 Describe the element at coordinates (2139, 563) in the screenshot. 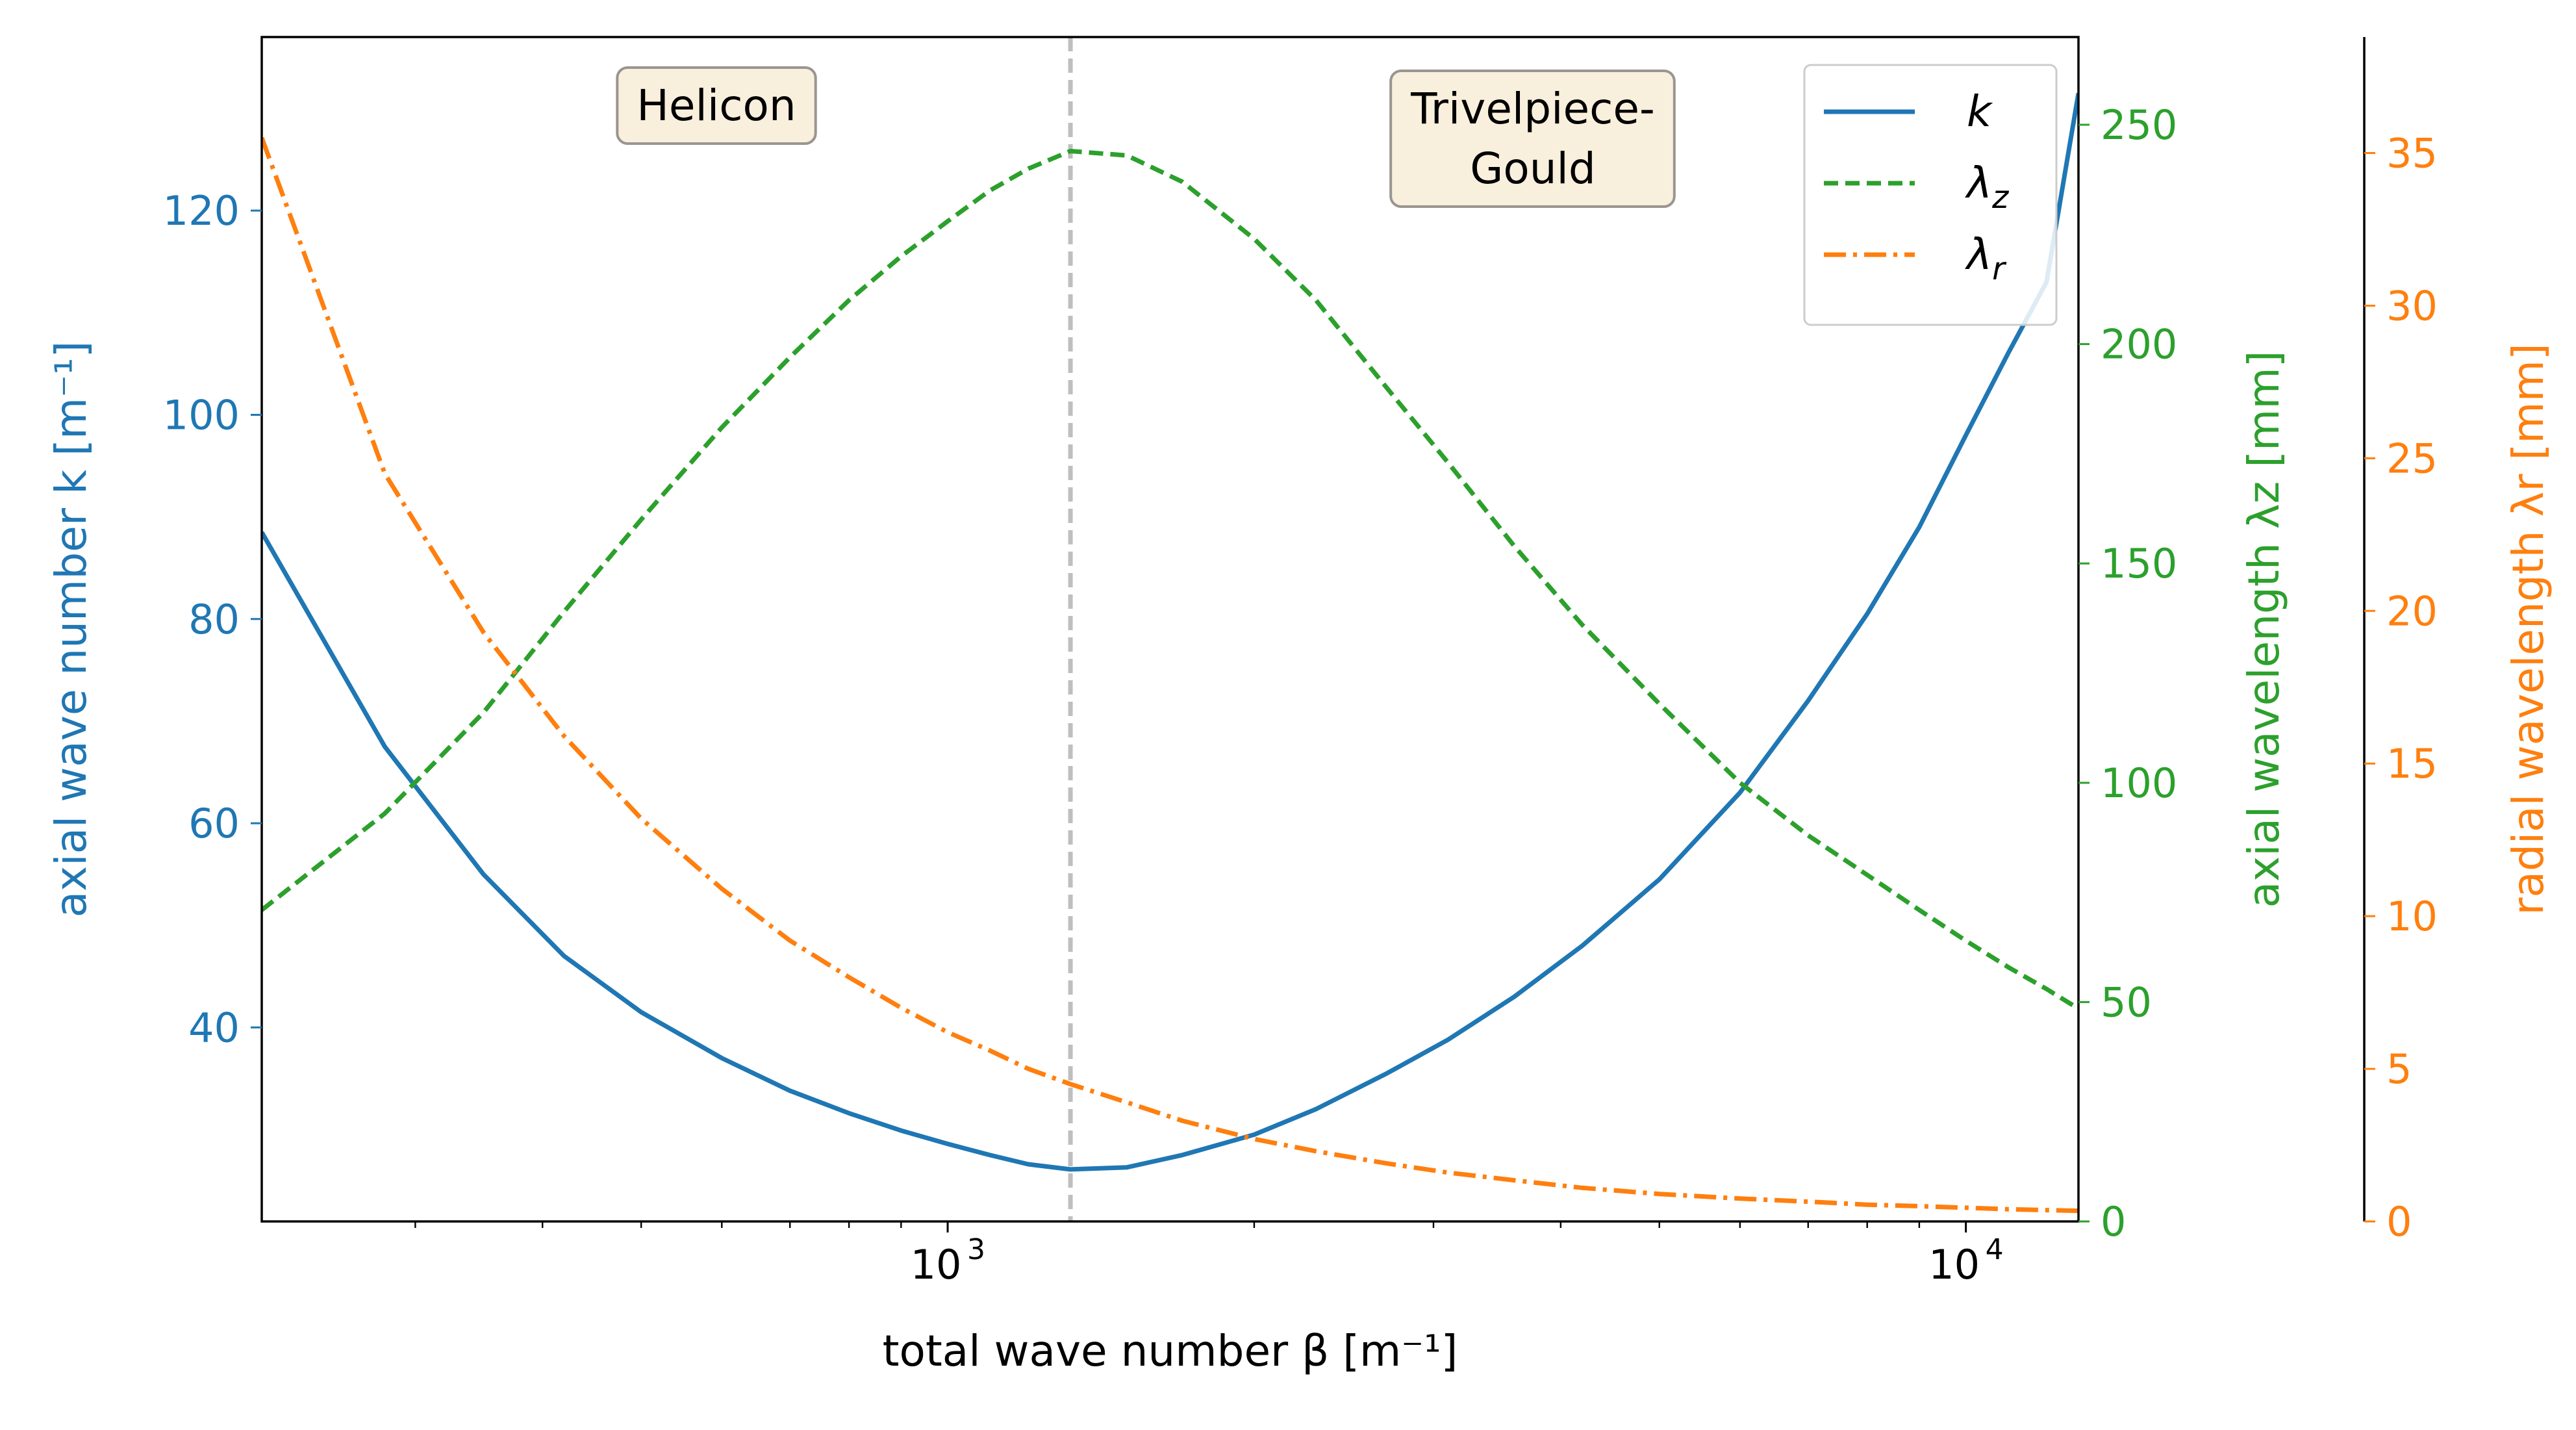

I see `y-tick-label-lz: 150` at that location.